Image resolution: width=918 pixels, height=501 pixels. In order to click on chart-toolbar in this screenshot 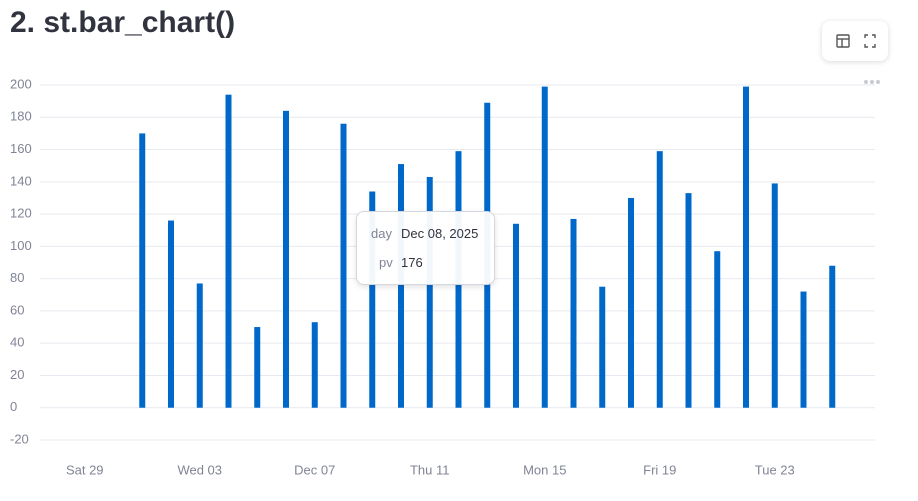, I will do `click(855, 41)`.